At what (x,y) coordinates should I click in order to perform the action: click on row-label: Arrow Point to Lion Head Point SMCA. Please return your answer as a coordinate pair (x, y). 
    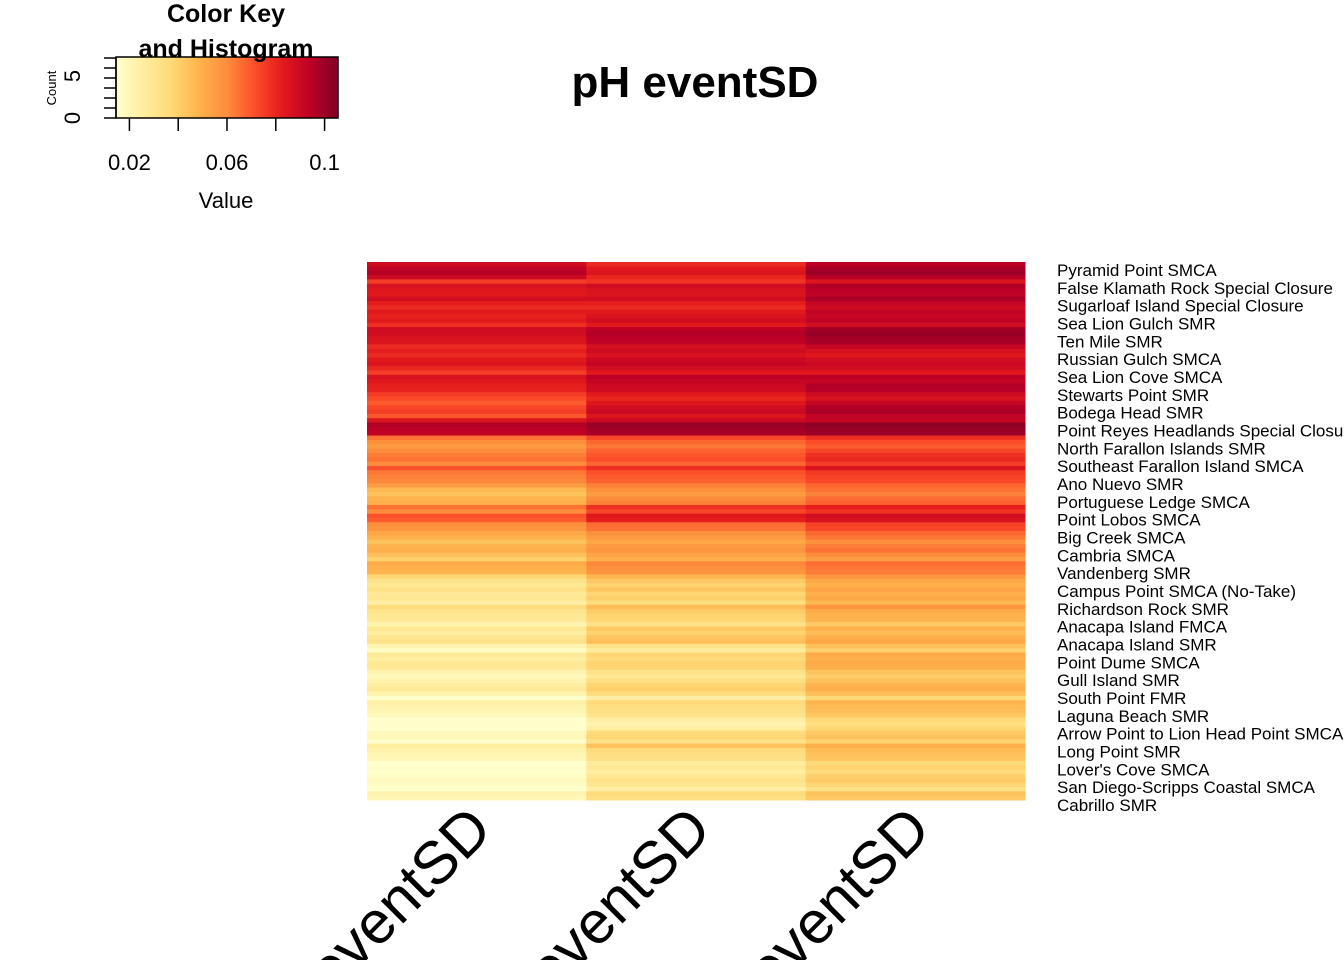
    Looking at the image, I should click on (1200, 734).